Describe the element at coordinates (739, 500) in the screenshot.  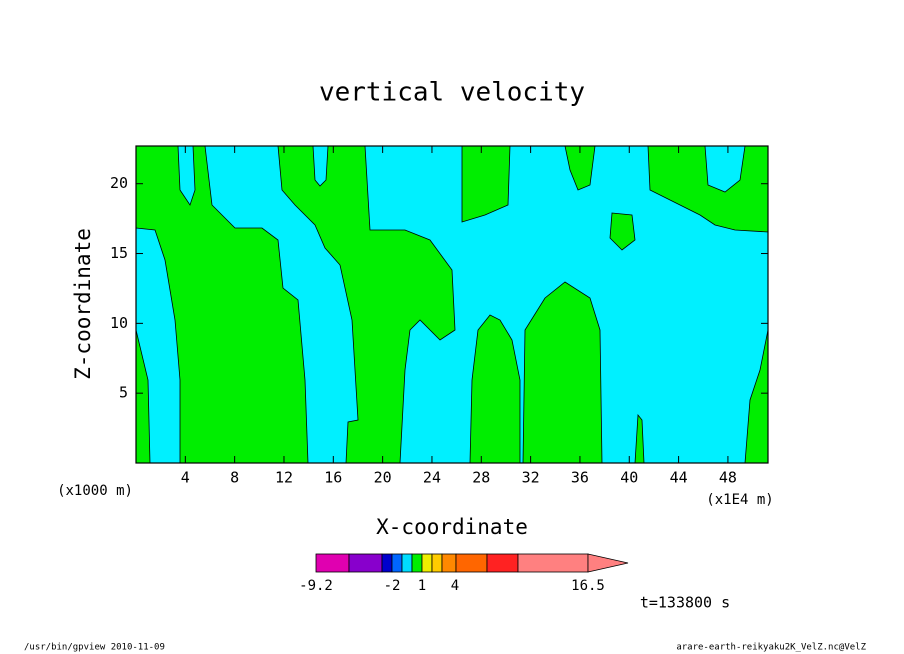
I see `x-unit-right: (x1E4 m)` at that location.